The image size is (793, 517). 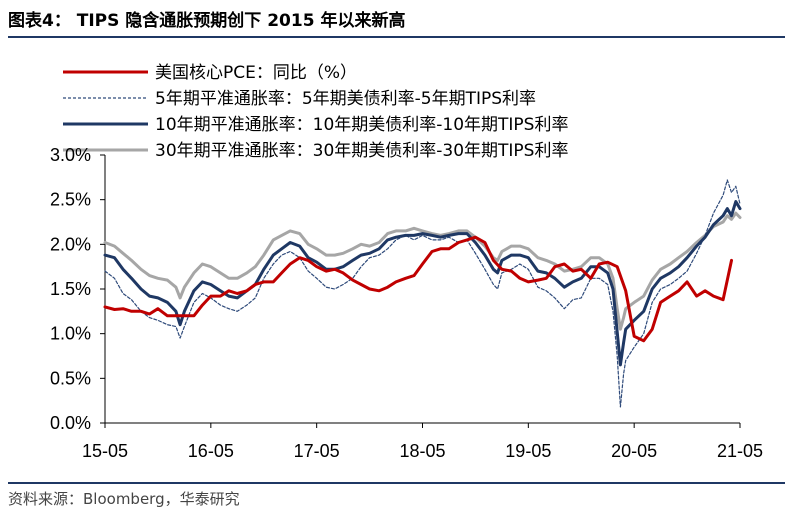 What do you see at coordinates (740, 451) in the screenshot?
I see `x-tick-label: 21-05` at bounding box center [740, 451].